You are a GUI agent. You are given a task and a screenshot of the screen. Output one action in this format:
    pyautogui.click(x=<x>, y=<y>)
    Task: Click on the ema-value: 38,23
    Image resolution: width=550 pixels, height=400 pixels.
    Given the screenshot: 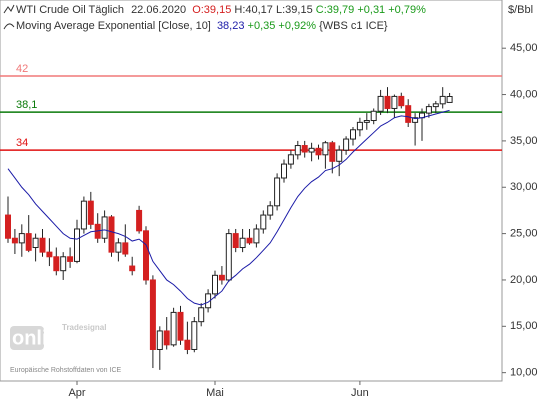 What is the action you would take?
    pyautogui.click(x=231, y=26)
    